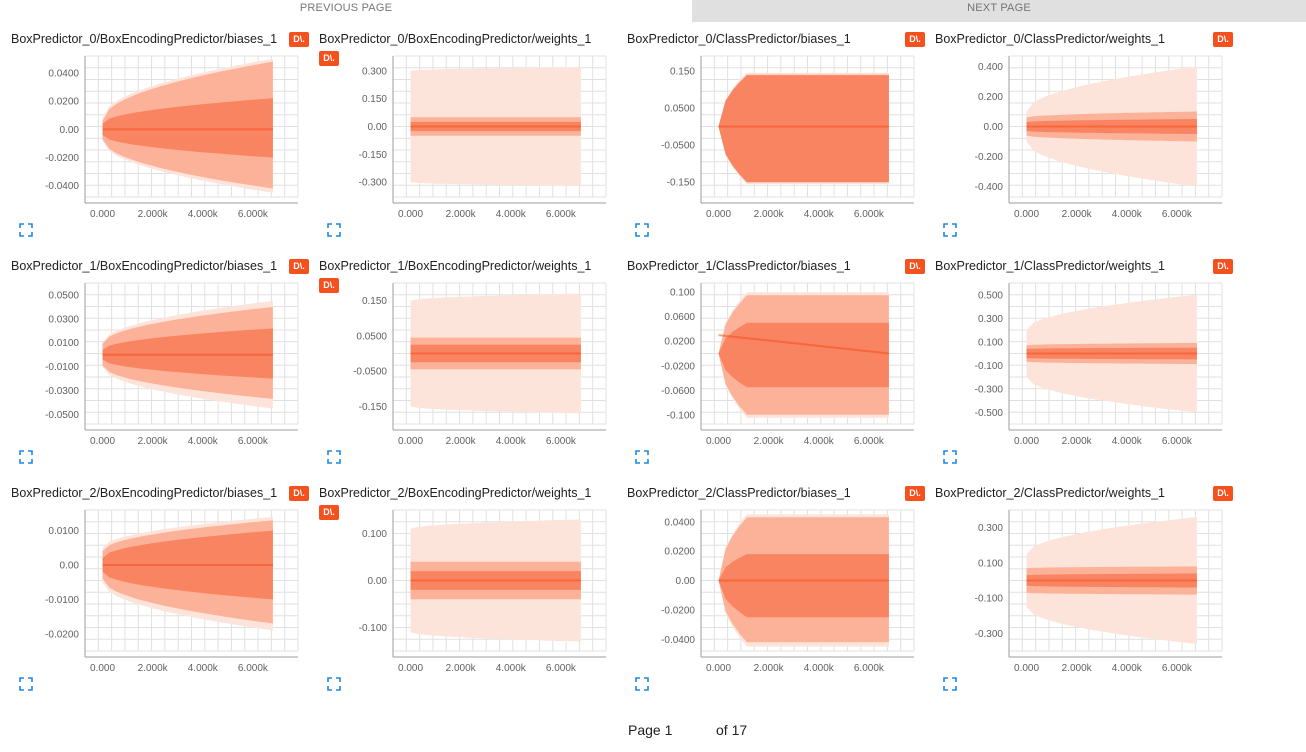 The image size is (1306, 752). What do you see at coordinates (62, 186) in the screenshot?
I see `y-tick-label: -0.0400` at bounding box center [62, 186].